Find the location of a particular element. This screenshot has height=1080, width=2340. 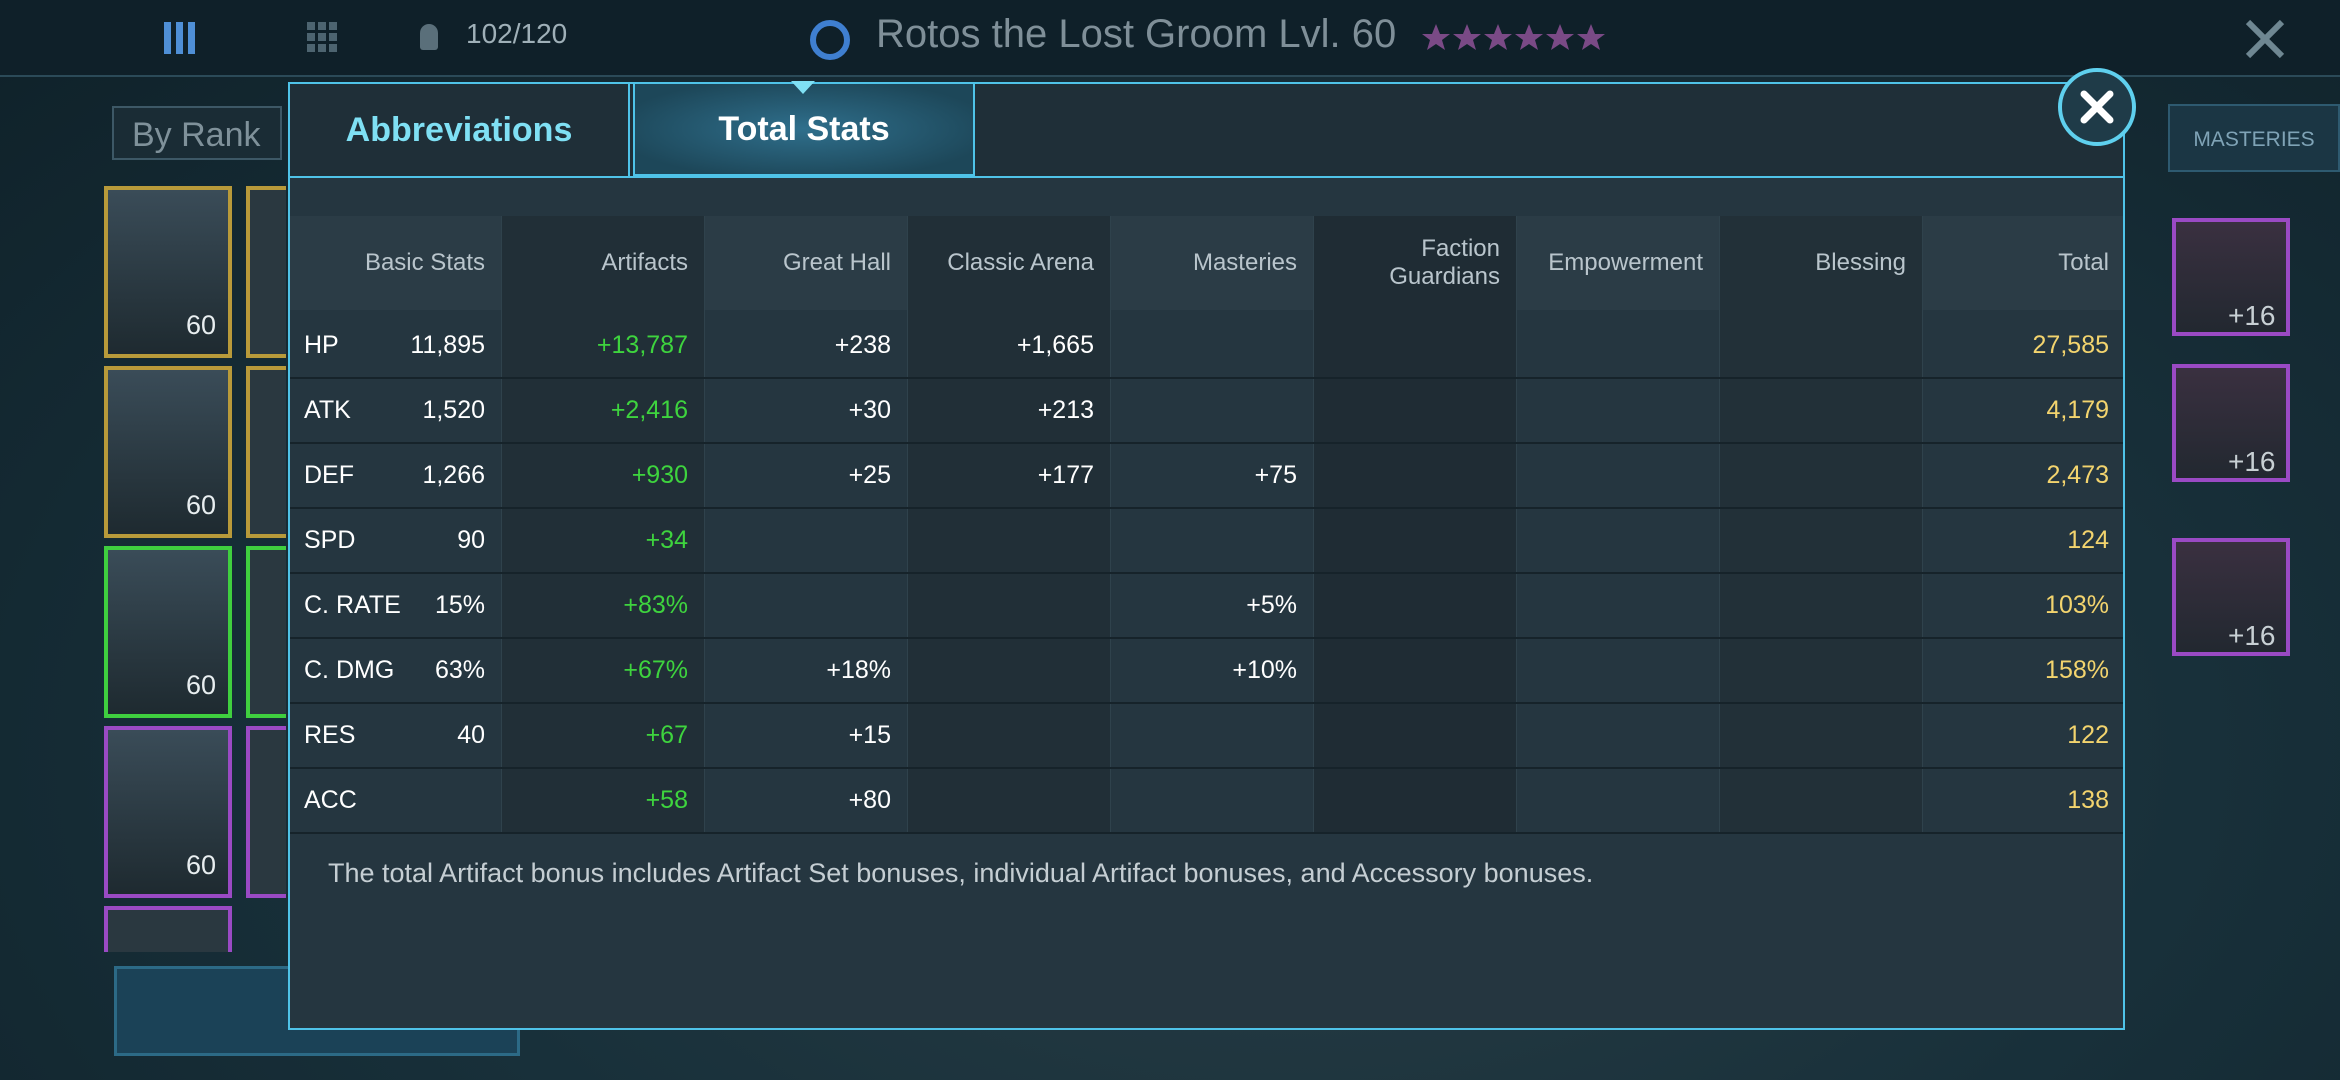

column-header: Faction Guardians is located at coordinates (1444, 262).